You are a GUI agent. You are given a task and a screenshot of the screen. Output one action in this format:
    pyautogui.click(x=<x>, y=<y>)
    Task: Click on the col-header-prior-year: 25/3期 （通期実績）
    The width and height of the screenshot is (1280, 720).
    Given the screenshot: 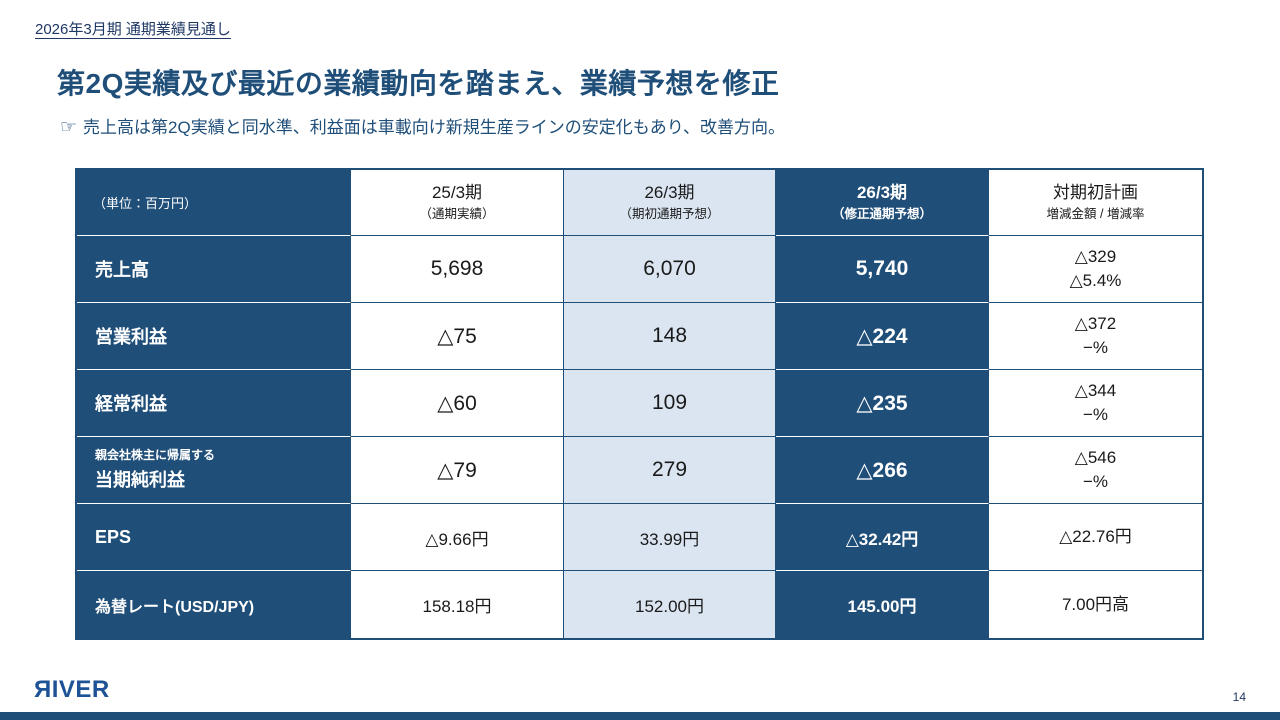 What is the action you would take?
    pyautogui.click(x=457, y=203)
    